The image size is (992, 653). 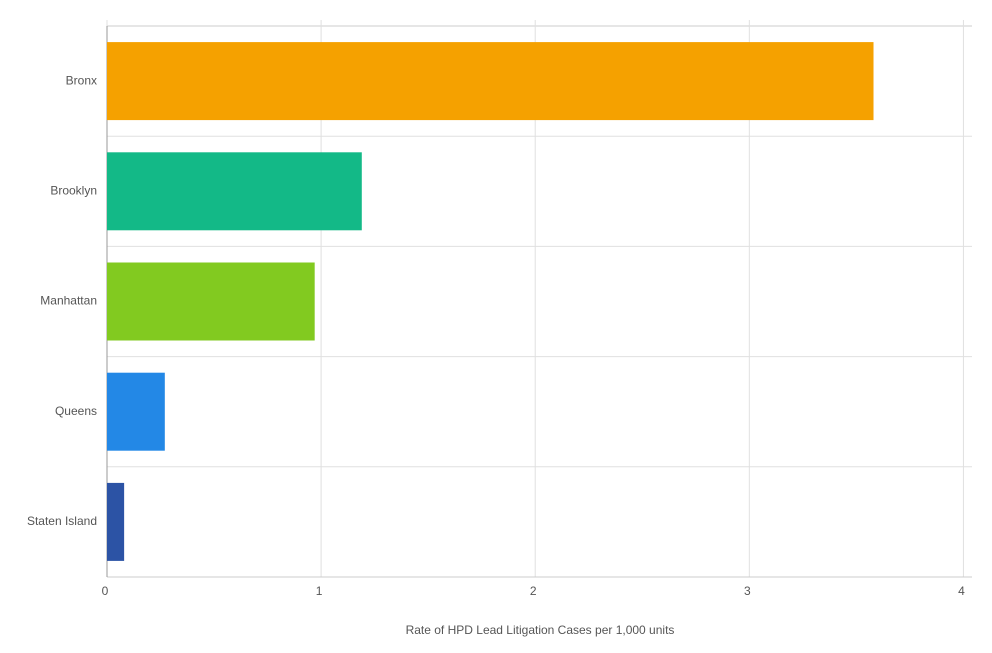 What do you see at coordinates (747, 591) in the screenshot?
I see `x-tick-label: 3` at bounding box center [747, 591].